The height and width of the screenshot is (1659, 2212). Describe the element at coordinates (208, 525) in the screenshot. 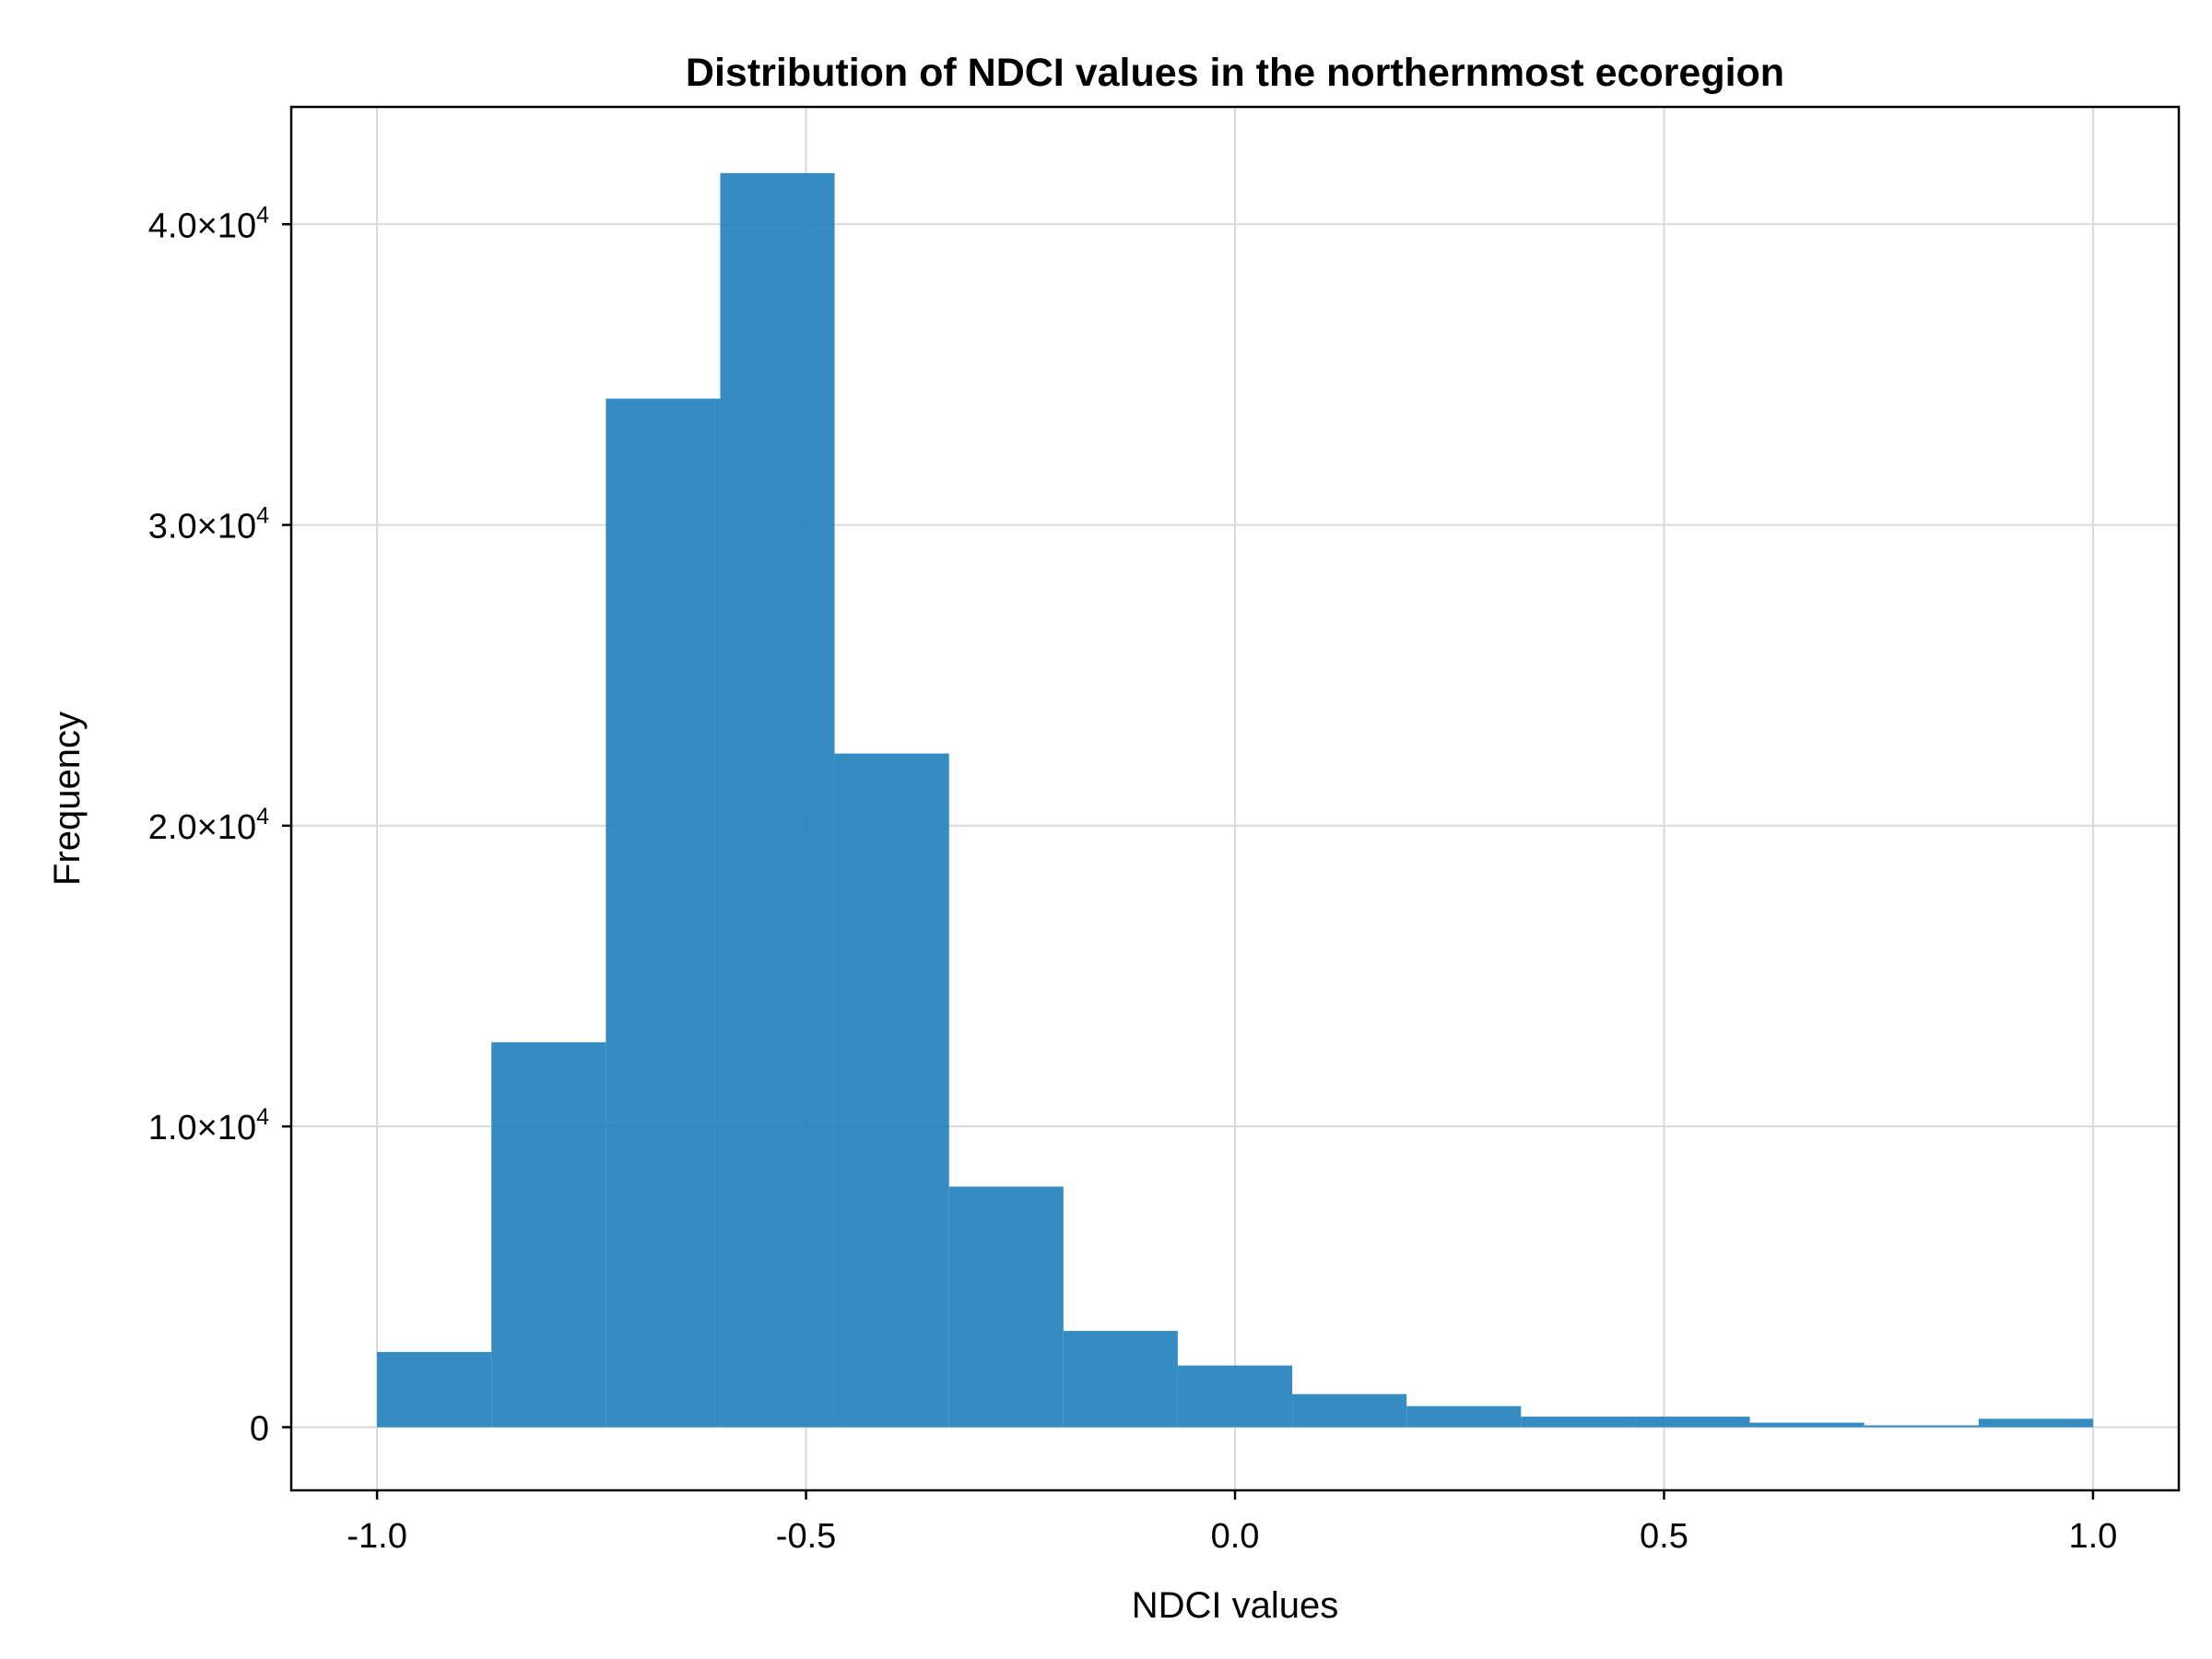

I see `y-tick-label-3: 3.0×10⁴` at that location.